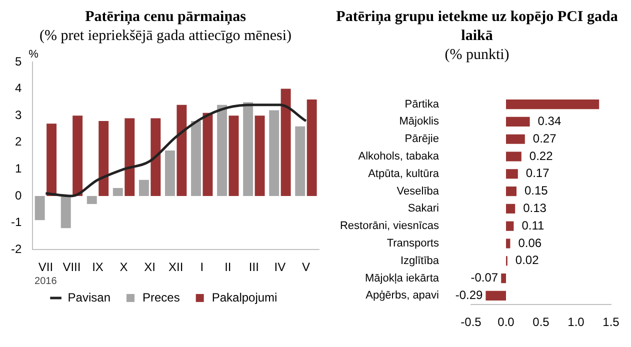  I want to click on y-tick-label: 1, so click(18, 169).